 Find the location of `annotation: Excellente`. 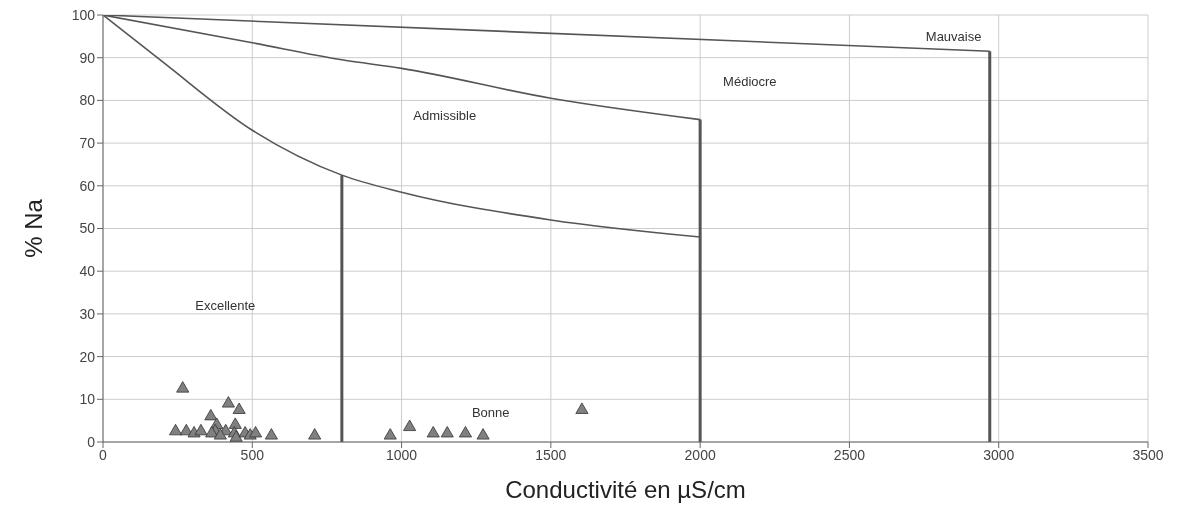

annotation: Excellente is located at coordinates (225, 305).